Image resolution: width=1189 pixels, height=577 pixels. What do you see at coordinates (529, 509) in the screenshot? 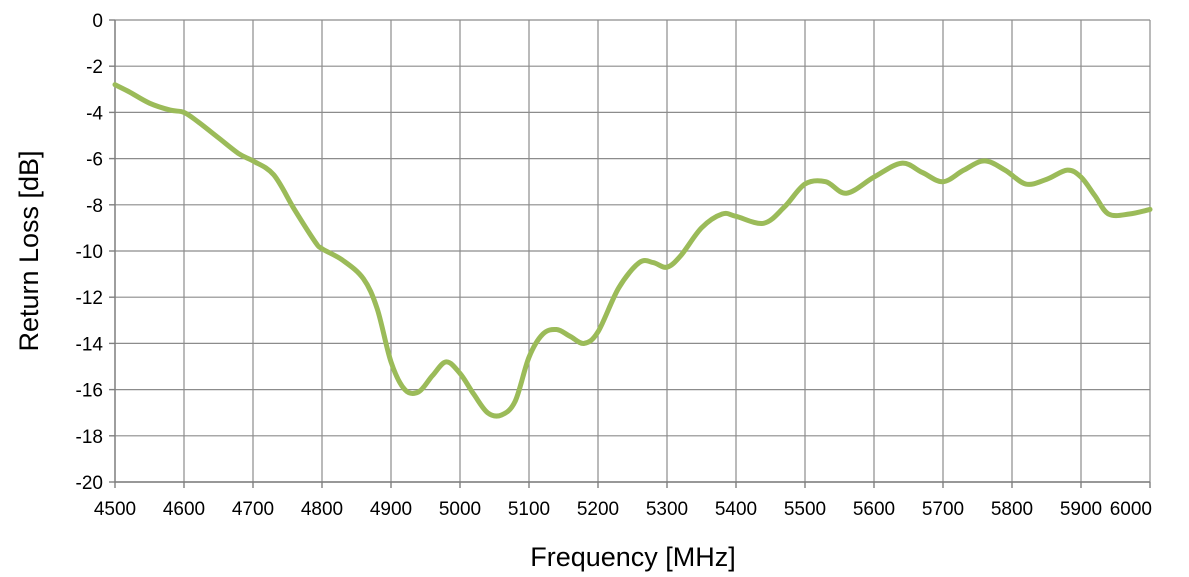
I see `x-tick-label: 5100` at bounding box center [529, 509].